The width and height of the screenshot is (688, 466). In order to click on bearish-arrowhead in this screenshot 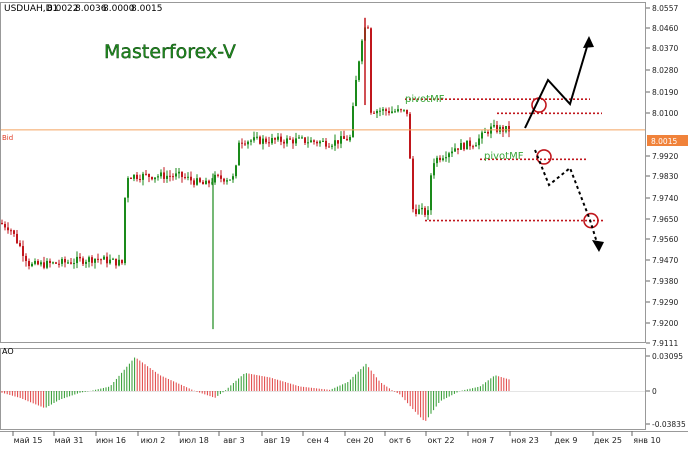, I will do `click(598, 246)`.